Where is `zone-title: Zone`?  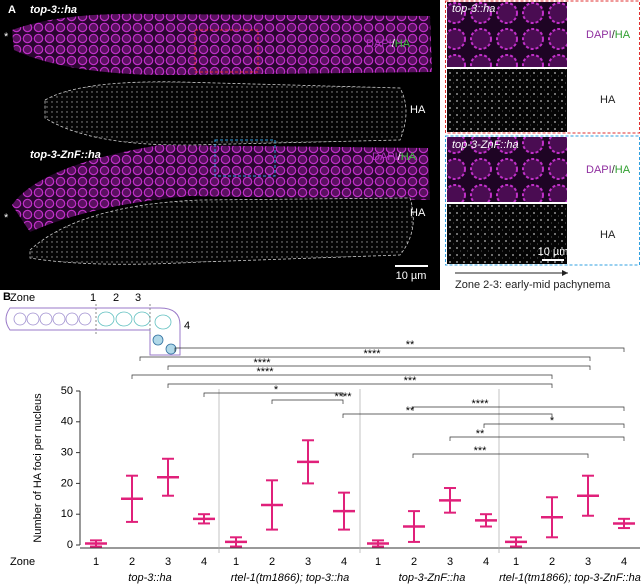
zone-title: Zone is located at coordinates (22, 298).